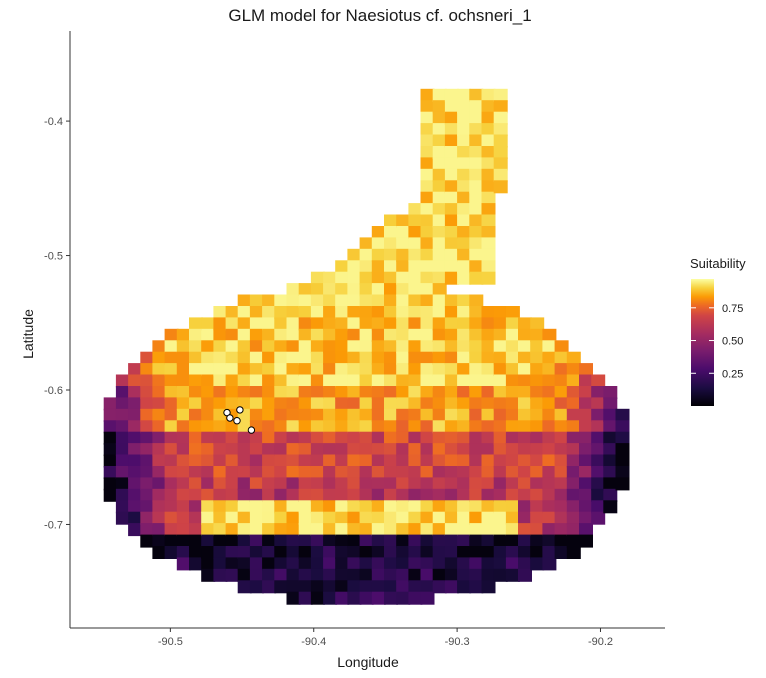 The height and width of the screenshot is (678, 766). Describe the element at coordinates (170, 642) in the screenshot. I see `x-tick-label: -90.5` at that location.